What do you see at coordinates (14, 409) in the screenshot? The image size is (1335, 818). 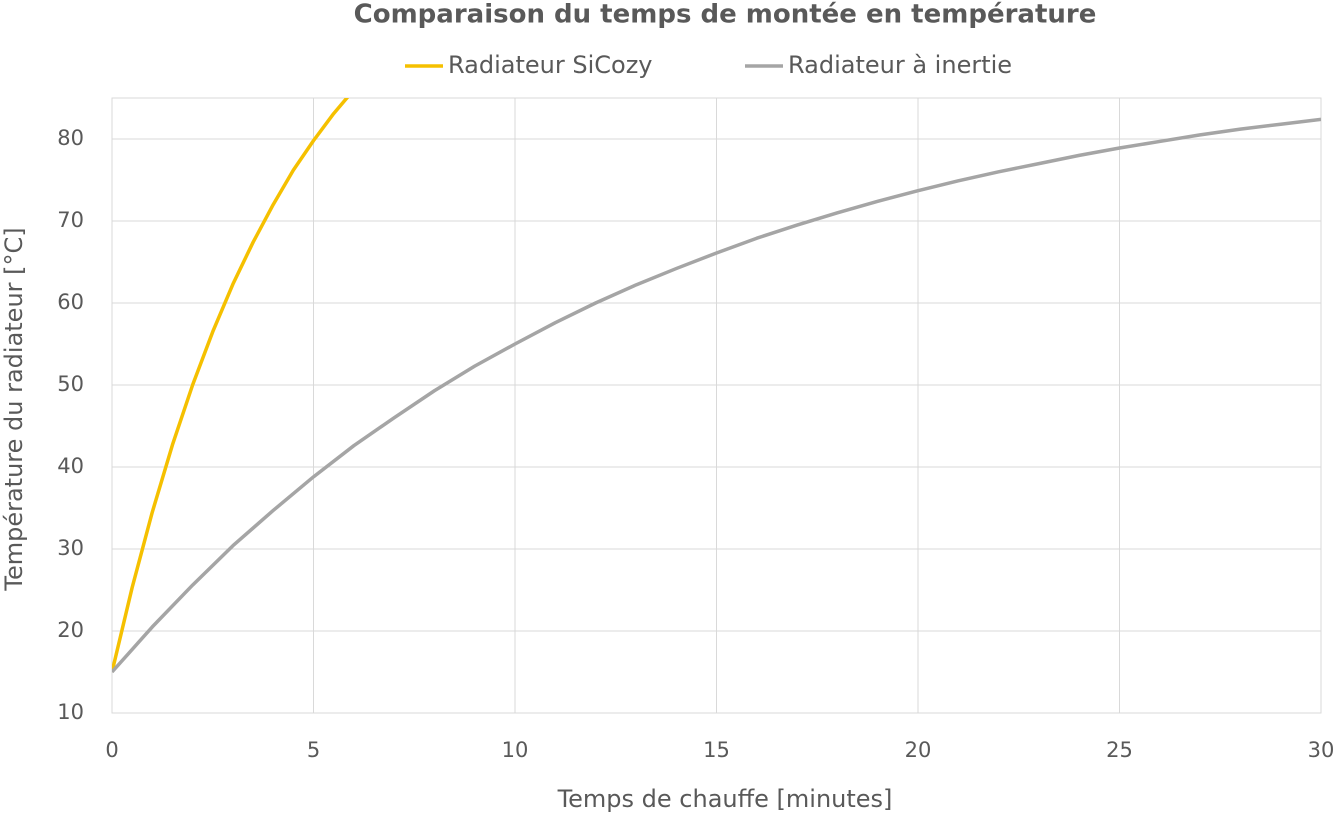 I see `y-axis-label: Température du radiateur [°C]` at bounding box center [14, 409].